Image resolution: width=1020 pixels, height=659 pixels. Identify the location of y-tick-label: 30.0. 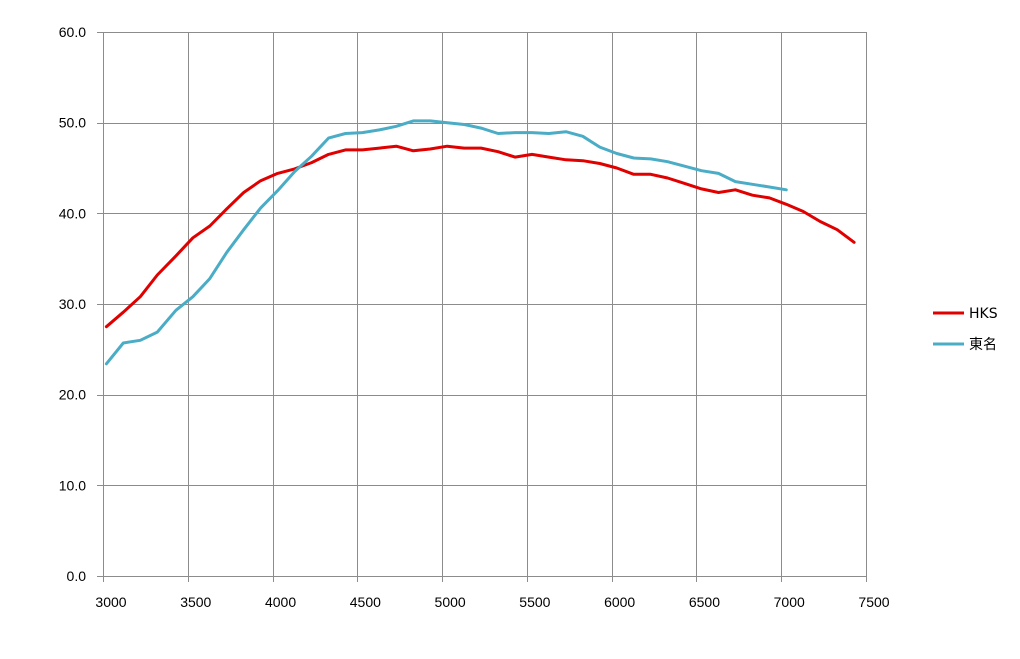
(72, 304).